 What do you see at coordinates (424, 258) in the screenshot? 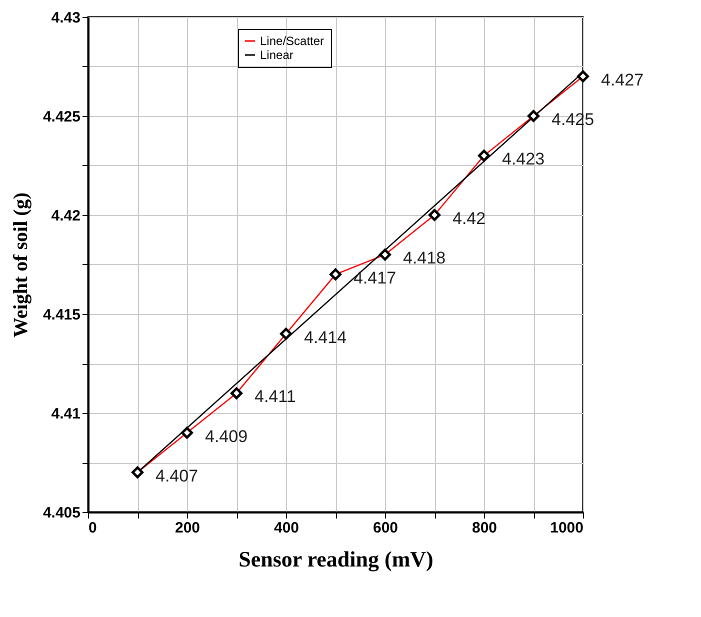
I see `data-label: 4.418` at bounding box center [424, 258].